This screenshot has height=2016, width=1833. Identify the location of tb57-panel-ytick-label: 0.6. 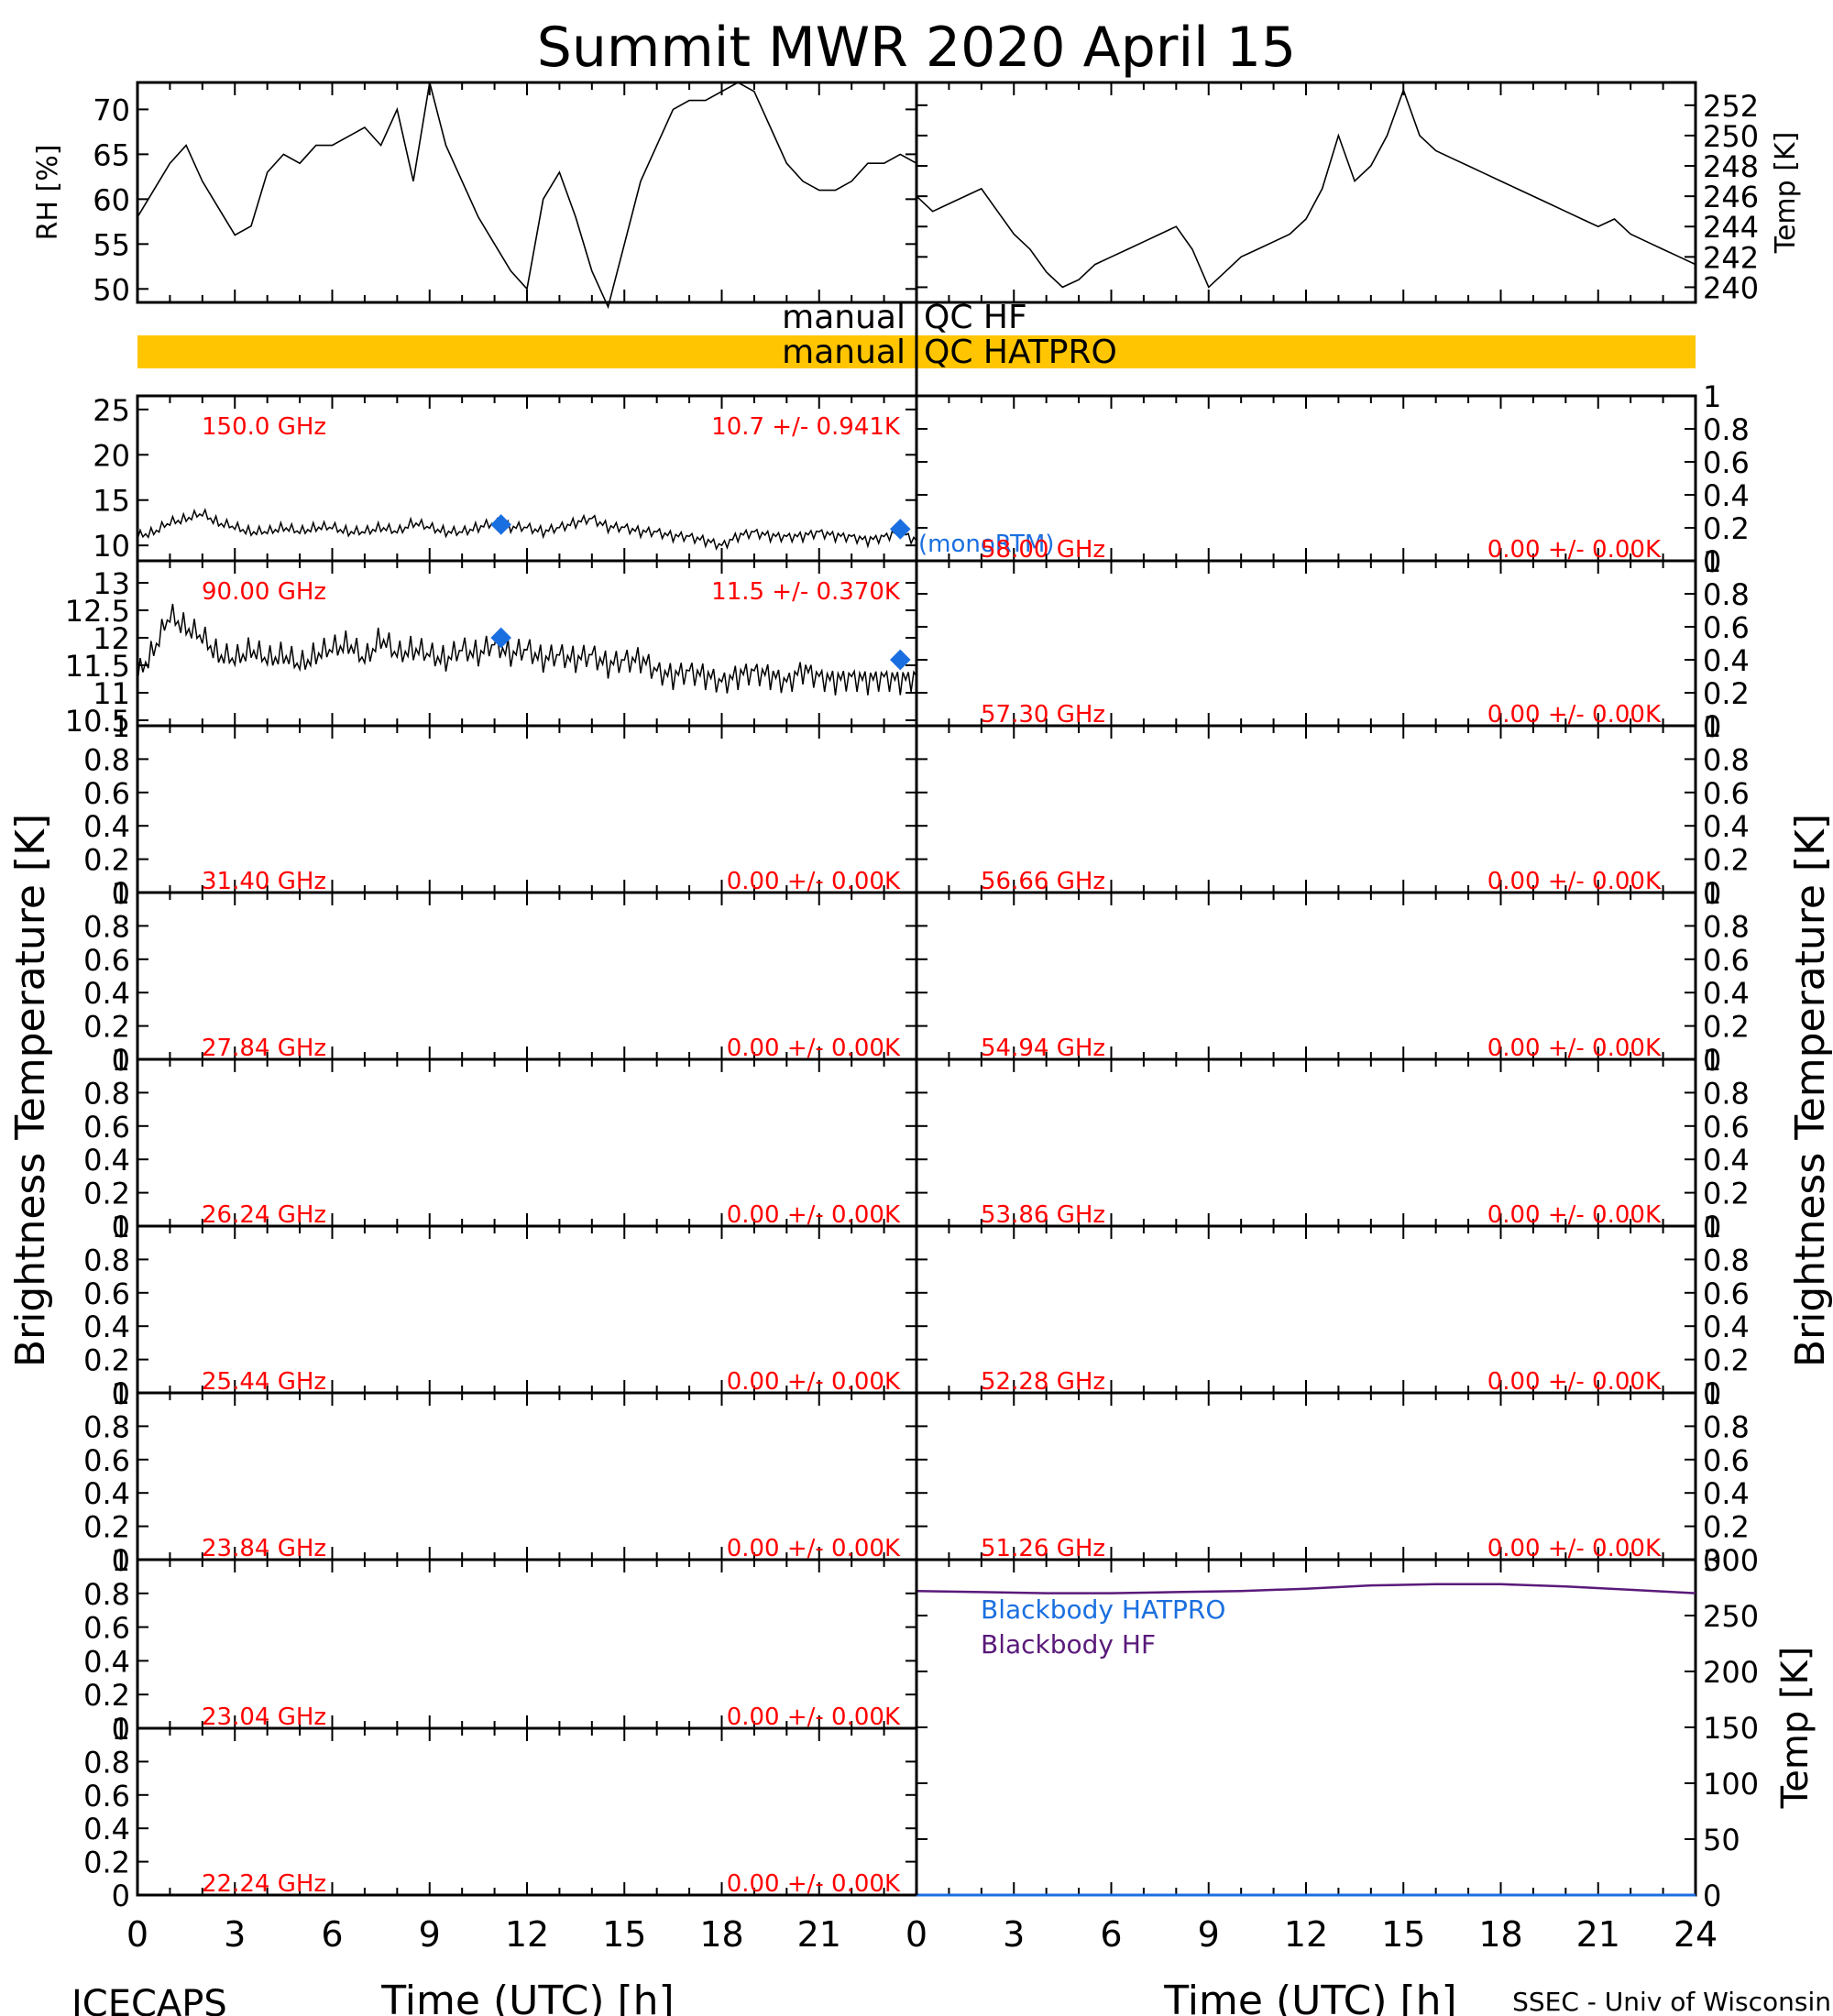
(1726, 627).